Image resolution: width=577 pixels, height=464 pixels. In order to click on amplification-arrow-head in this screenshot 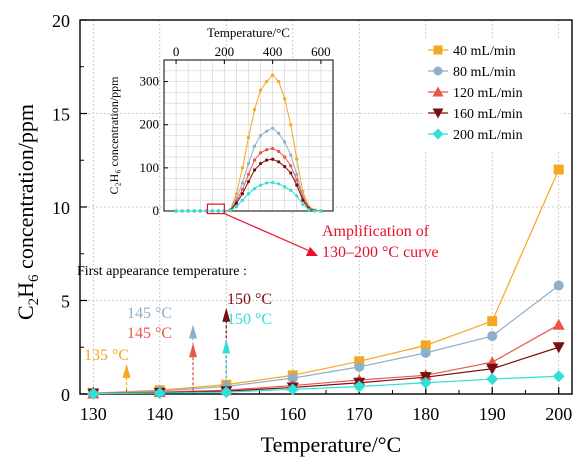, I will do `click(311, 251)`.